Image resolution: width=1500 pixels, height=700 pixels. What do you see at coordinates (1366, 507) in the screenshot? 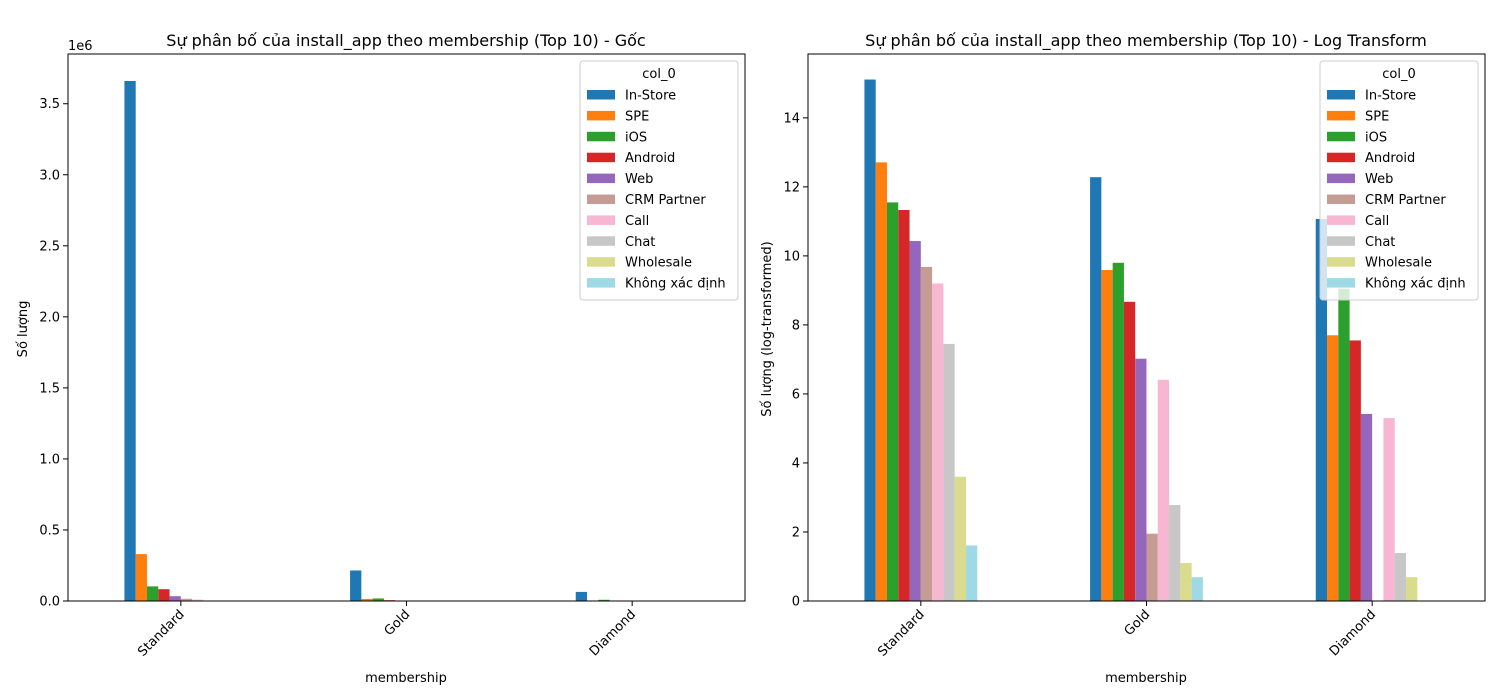
I see `bar-web-diamond` at bounding box center [1366, 507].